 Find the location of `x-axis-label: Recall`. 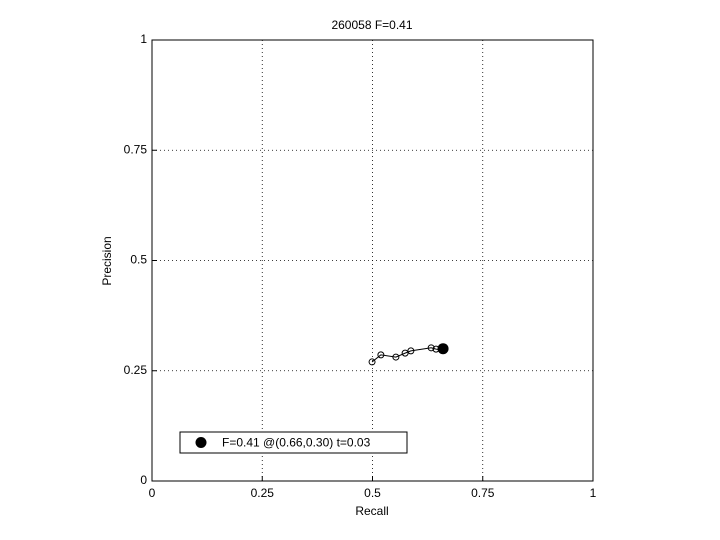

x-axis-label: Recall is located at coordinates (371, 511).